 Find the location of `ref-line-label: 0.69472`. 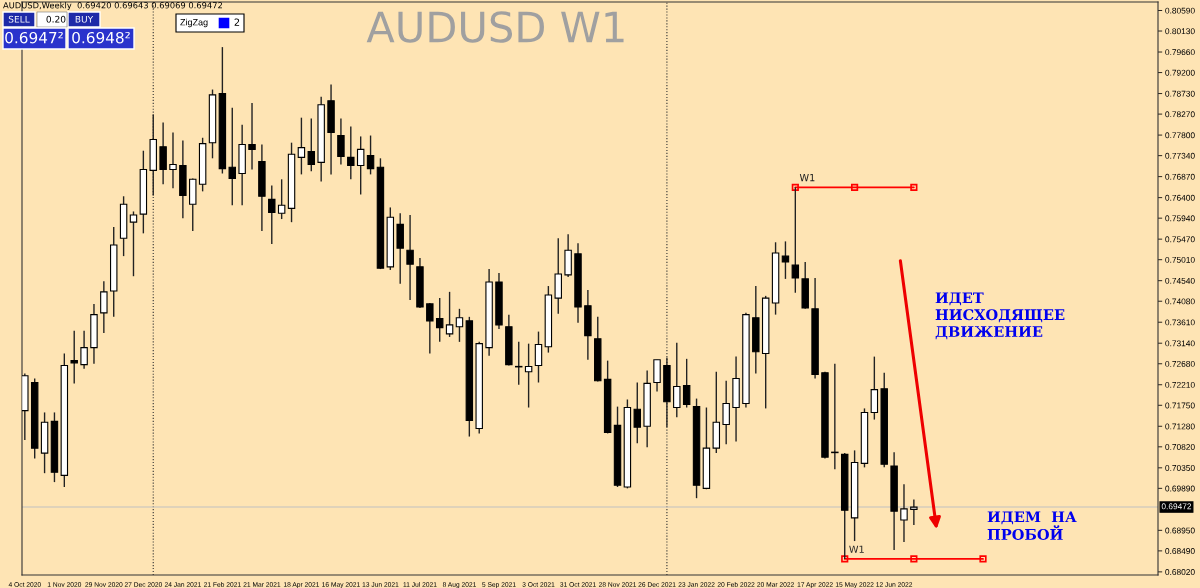

ref-line-label: 0.69472 is located at coordinates (1176, 506).